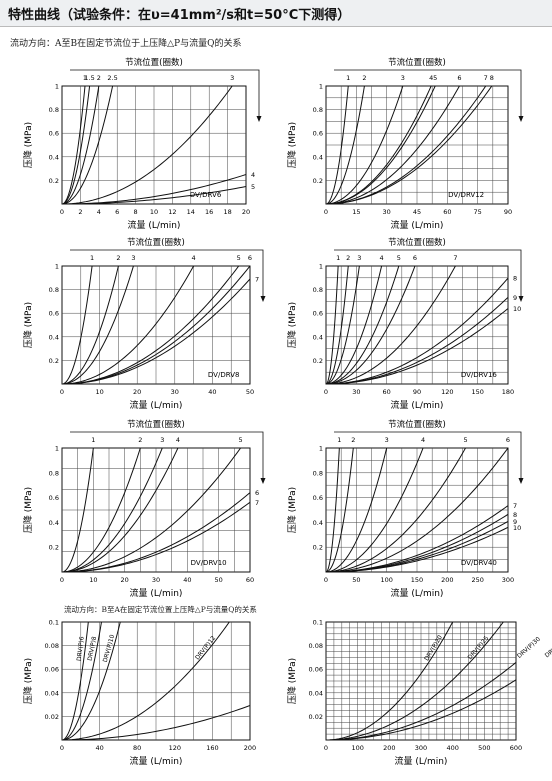  I want to click on x-tick-label: 2, so click(80, 212).